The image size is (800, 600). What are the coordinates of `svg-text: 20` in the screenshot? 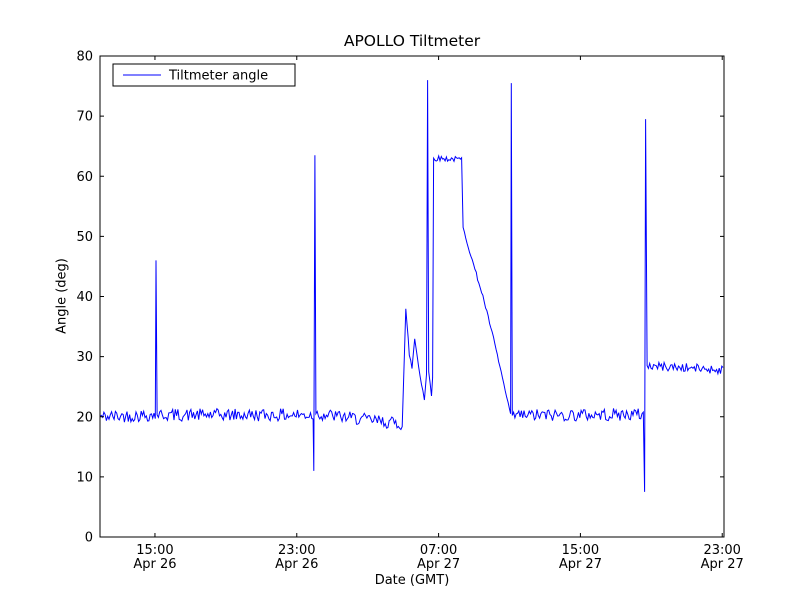 It's located at (84, 417).